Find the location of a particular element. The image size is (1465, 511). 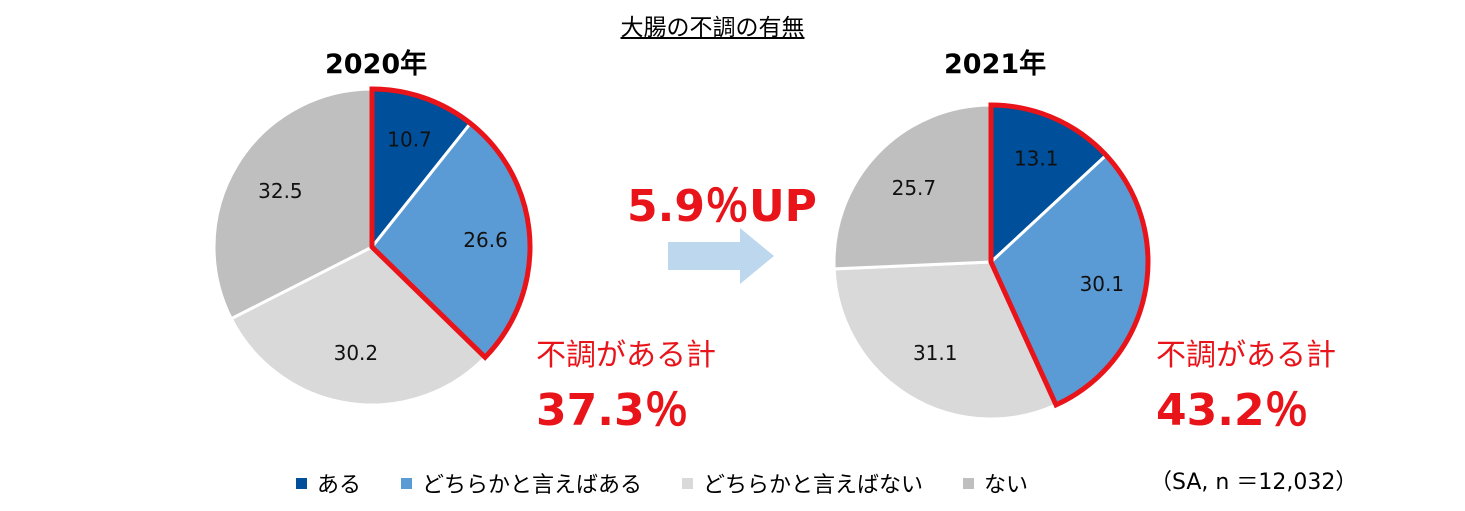

data-label-nai: 32.5 is located at coordinates (280, 191).